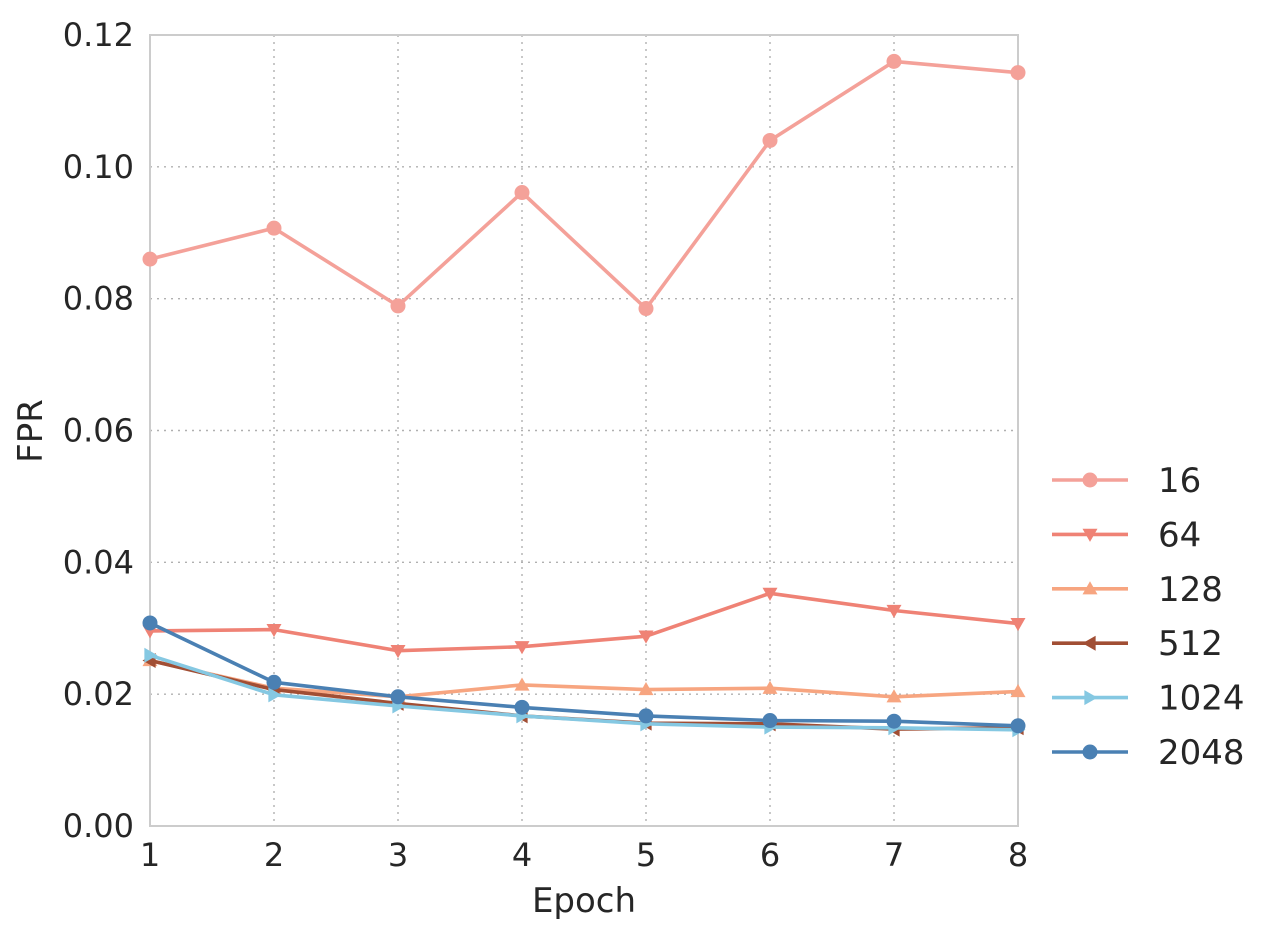 The image size is (1280, 936). I want to click on x-tick-label: 7, so click(894, 855).